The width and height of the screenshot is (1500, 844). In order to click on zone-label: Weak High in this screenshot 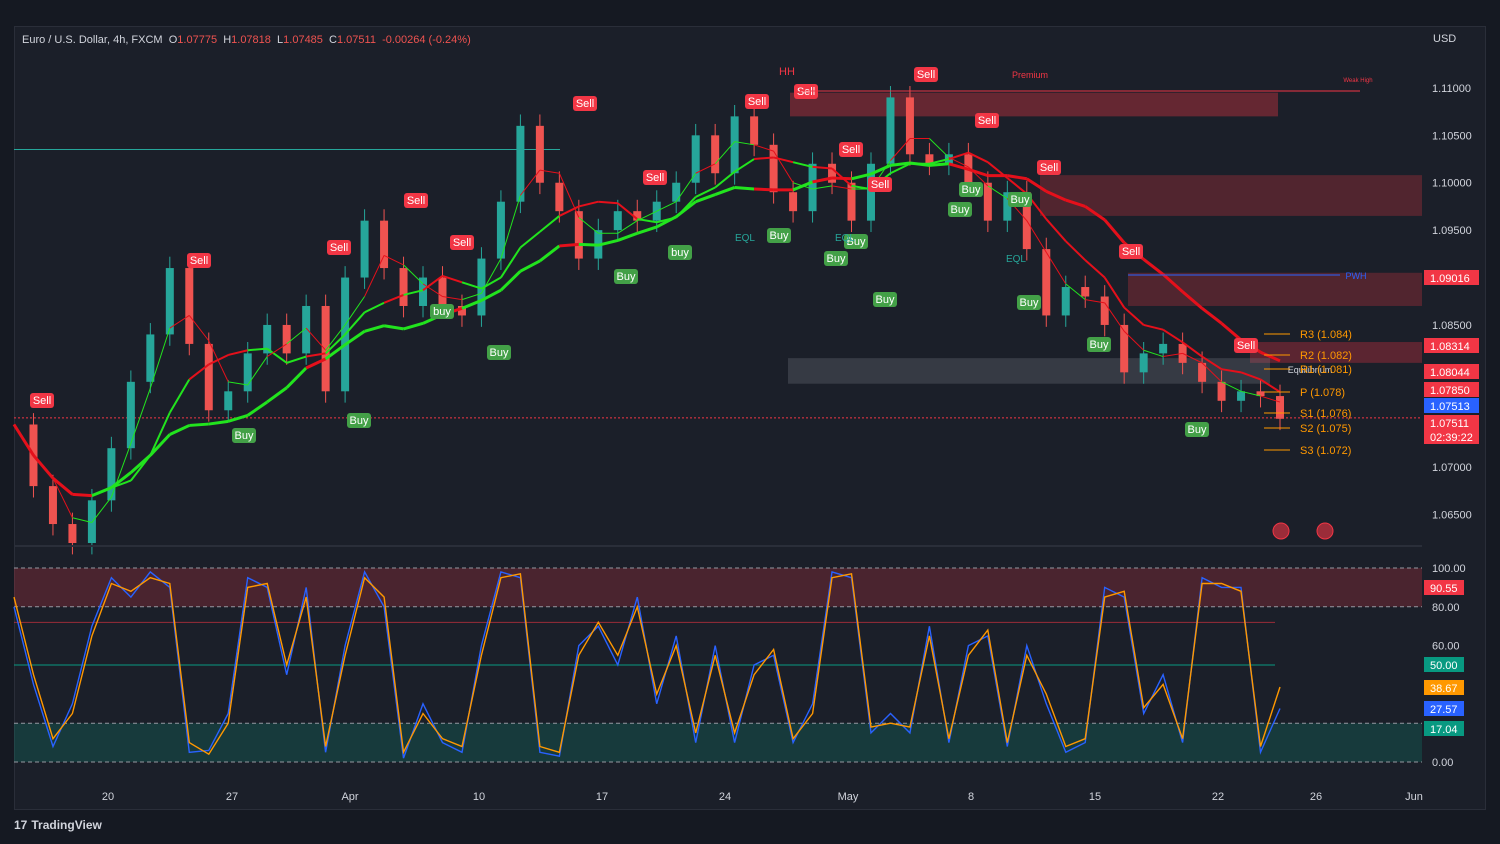, I will do `click(1357, 81)`.